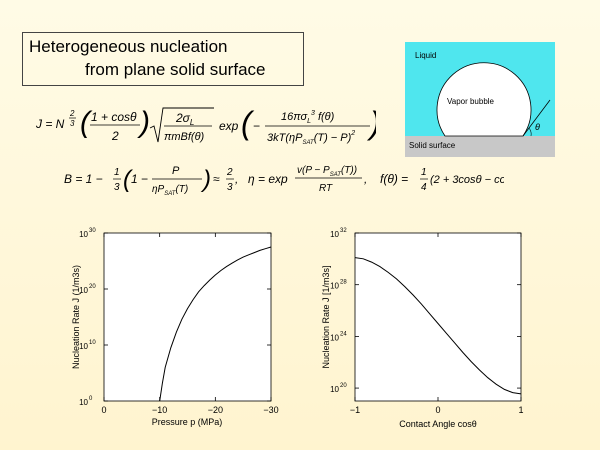 The height and width of the screenshot is (450, 600). What do you see at coordinates (76, 317) in the screenshot?
I see `y-axis-label: Nucleation Rate J (1/m3s)` at bounding box center [76, 317].